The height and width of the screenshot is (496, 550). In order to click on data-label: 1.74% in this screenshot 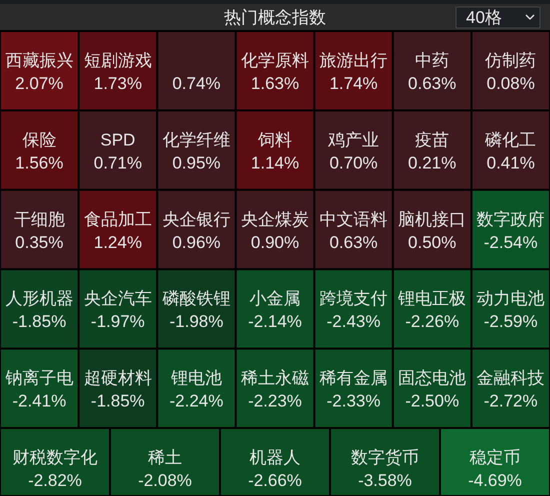, I will do `click(353, 83)`.